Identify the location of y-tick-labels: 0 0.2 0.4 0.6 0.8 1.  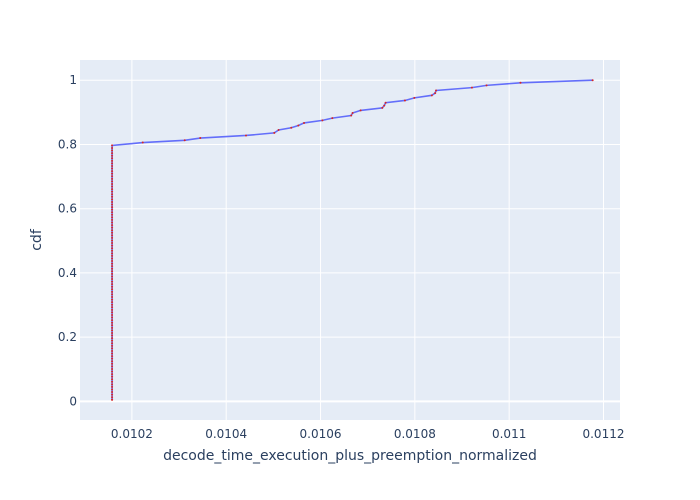
(67, 240).